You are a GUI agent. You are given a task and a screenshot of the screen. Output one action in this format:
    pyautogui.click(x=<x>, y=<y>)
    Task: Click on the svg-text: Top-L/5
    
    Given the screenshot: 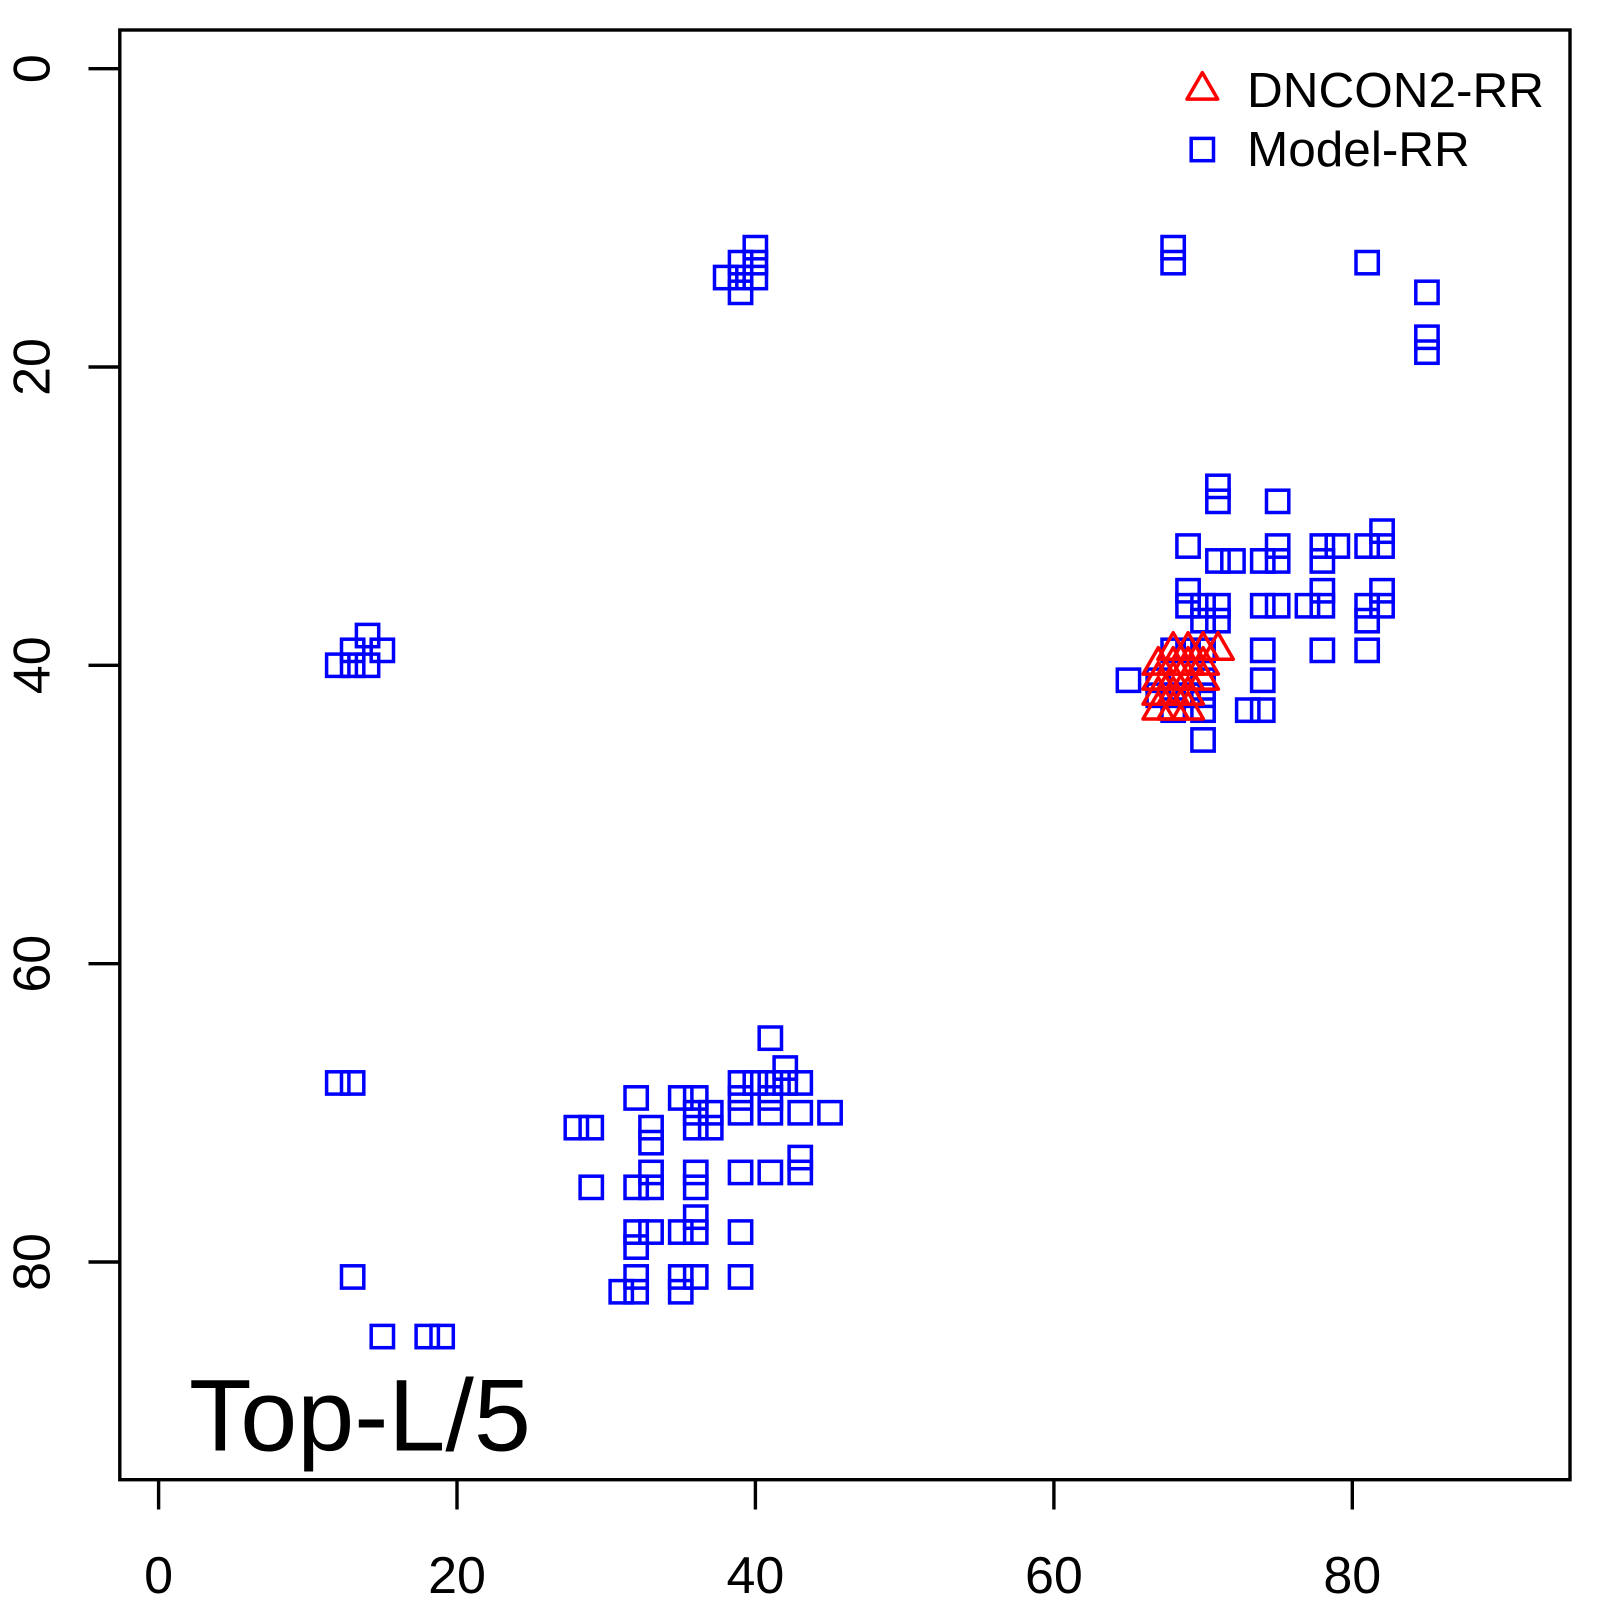 What is the action you would take?
    pyautogui.click(x=360, y=1415)
    